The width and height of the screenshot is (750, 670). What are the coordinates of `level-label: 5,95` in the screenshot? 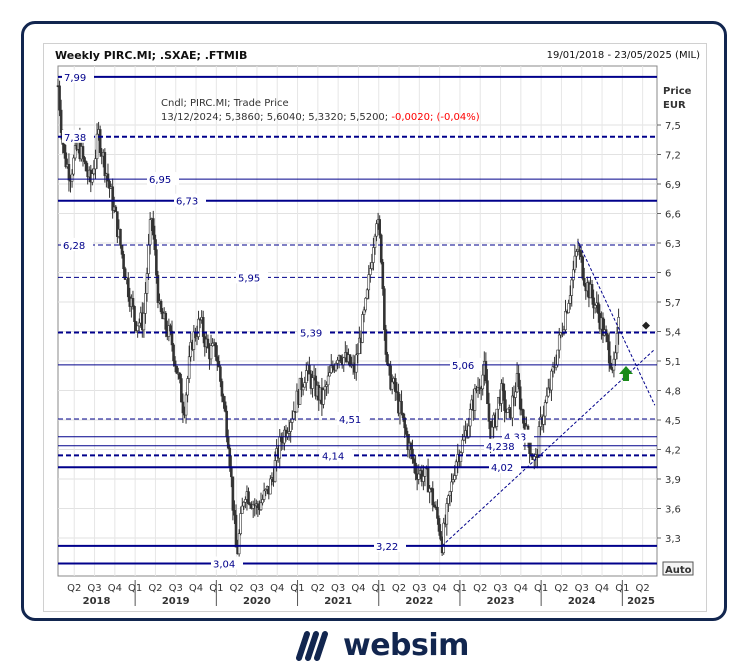 It's located at (249, 278).